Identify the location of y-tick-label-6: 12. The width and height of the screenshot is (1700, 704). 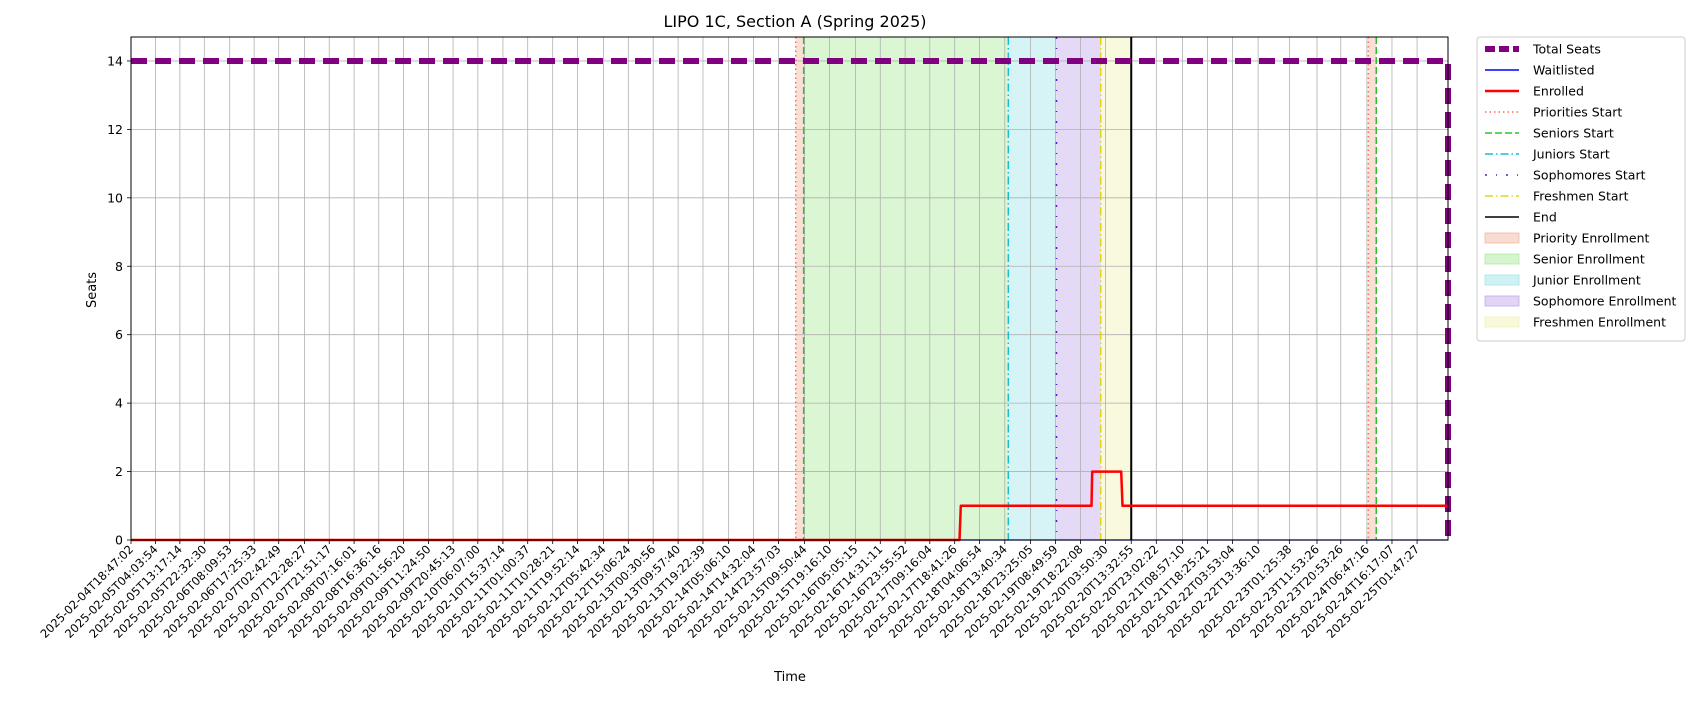
(115, 129).